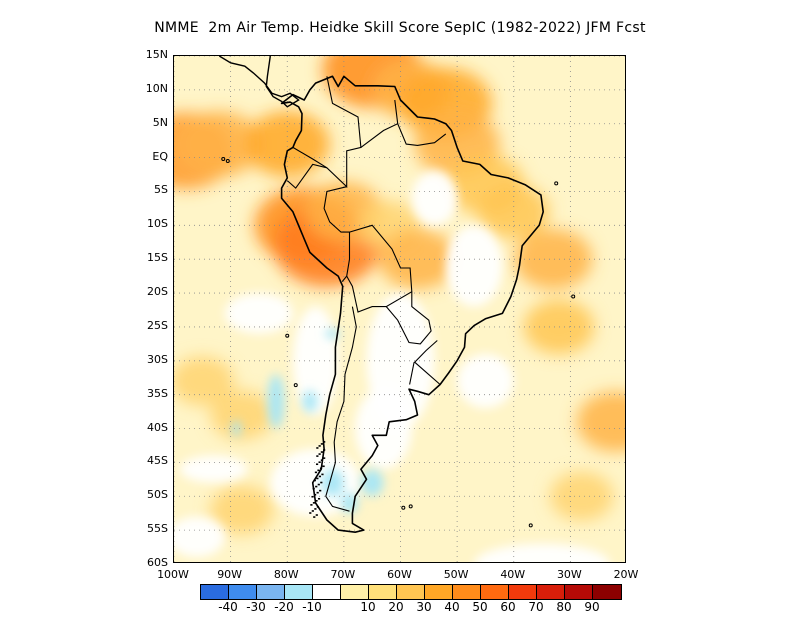 The image size is (800, 618). I want to click on lon-tick-label: 20W, so click(626, 574).